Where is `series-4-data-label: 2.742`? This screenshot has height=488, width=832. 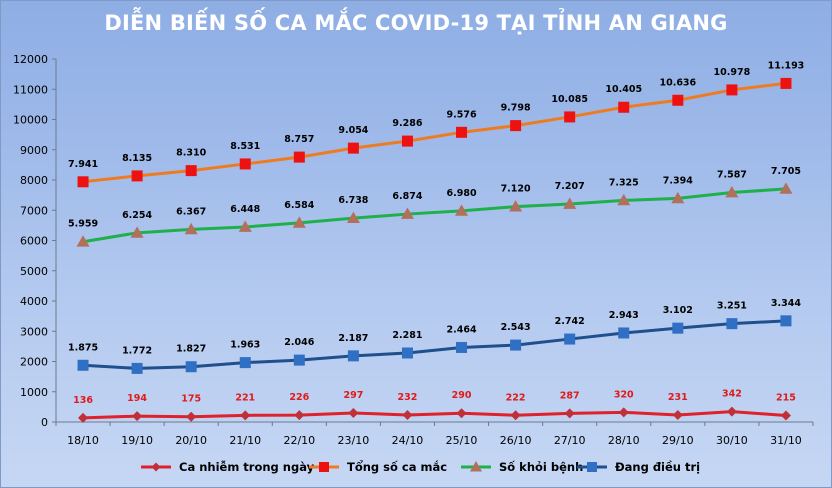 series-4-data-label: 2.742 is located at coordinates (570, 321).